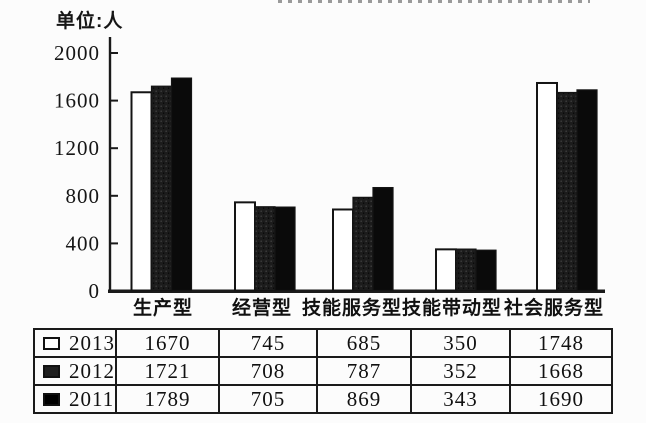 The height and width of the screenshot is (423, 646). I want to click on category-label: 经营型, so click(262, 307).